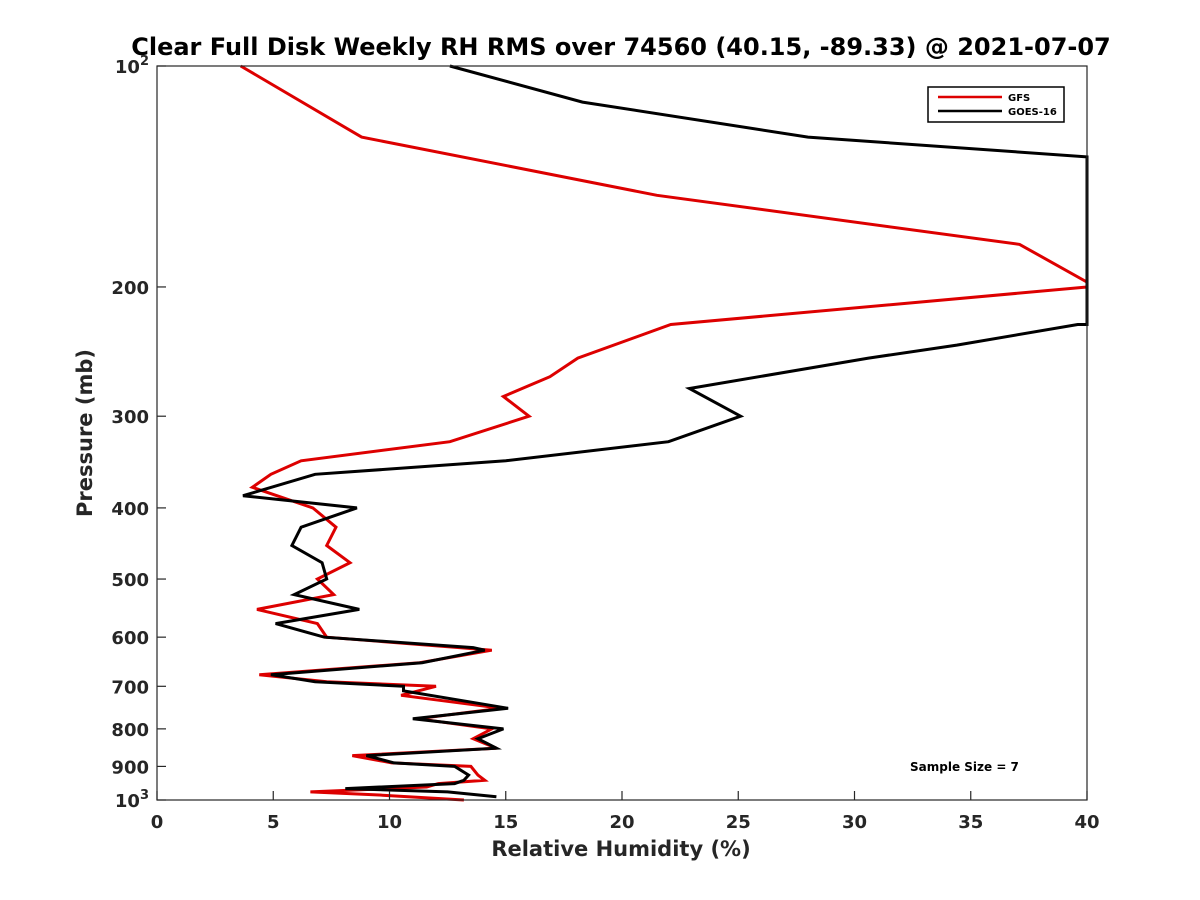 The height and width of the screenshot is (900, 1200). Describe the element at coordinates (130, 580) in the screenshot. I see `y-tick-label: 500` at that location.